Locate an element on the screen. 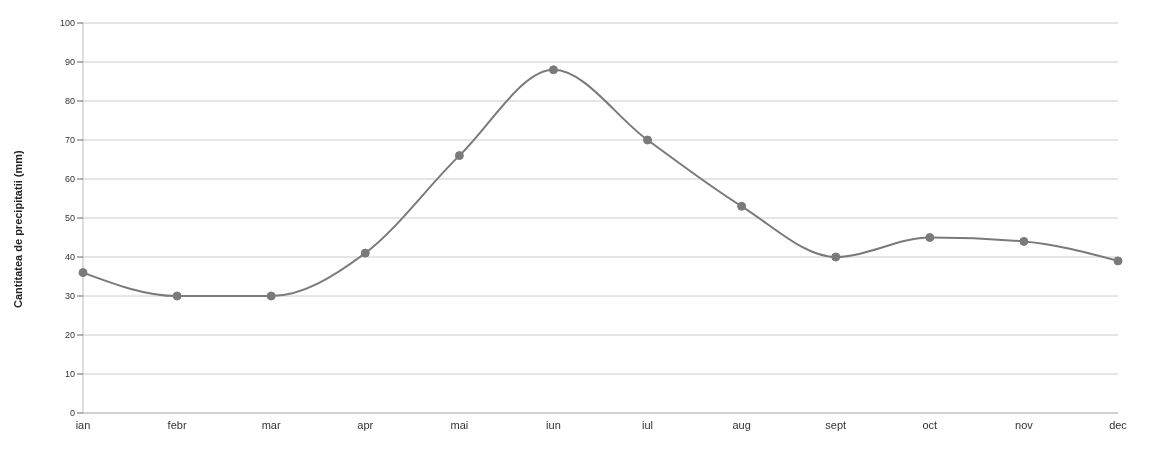 The height and width of the screenshot is (465, 1151). x-tick-label: aug is located at coordinates (741, 424).